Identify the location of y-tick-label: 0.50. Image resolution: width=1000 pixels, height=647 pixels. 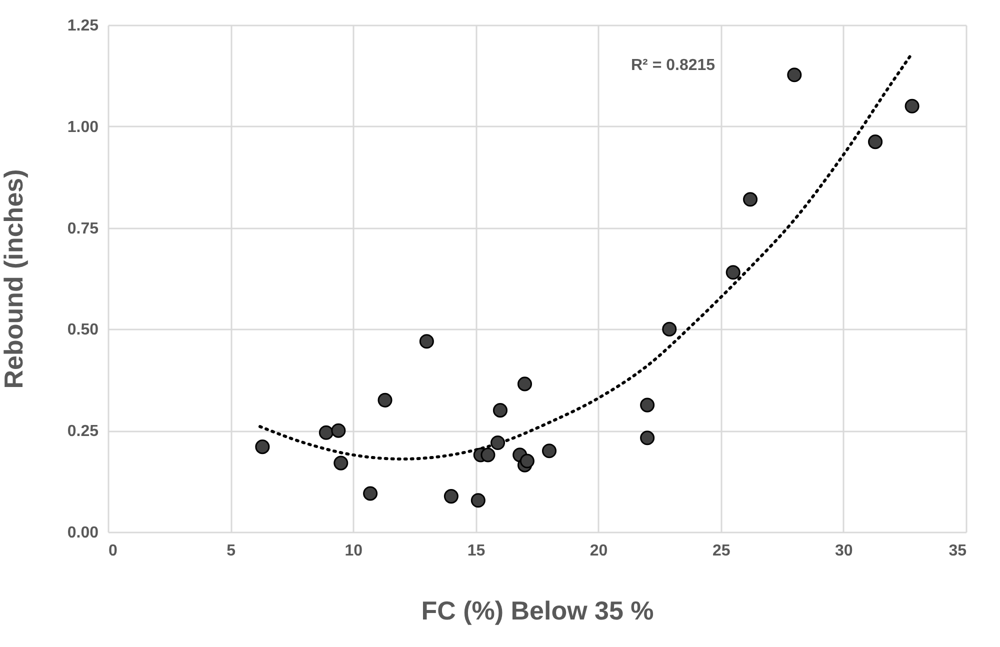
(83, 330).